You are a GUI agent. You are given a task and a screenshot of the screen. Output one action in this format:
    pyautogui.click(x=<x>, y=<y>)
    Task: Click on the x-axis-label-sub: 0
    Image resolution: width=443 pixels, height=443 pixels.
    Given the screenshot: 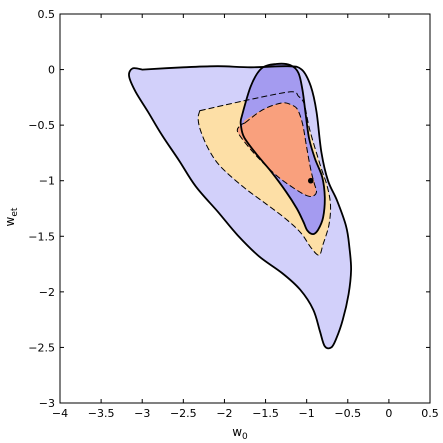 What is the action you would take?
    pyautogui.click(x=245, y=437)
    